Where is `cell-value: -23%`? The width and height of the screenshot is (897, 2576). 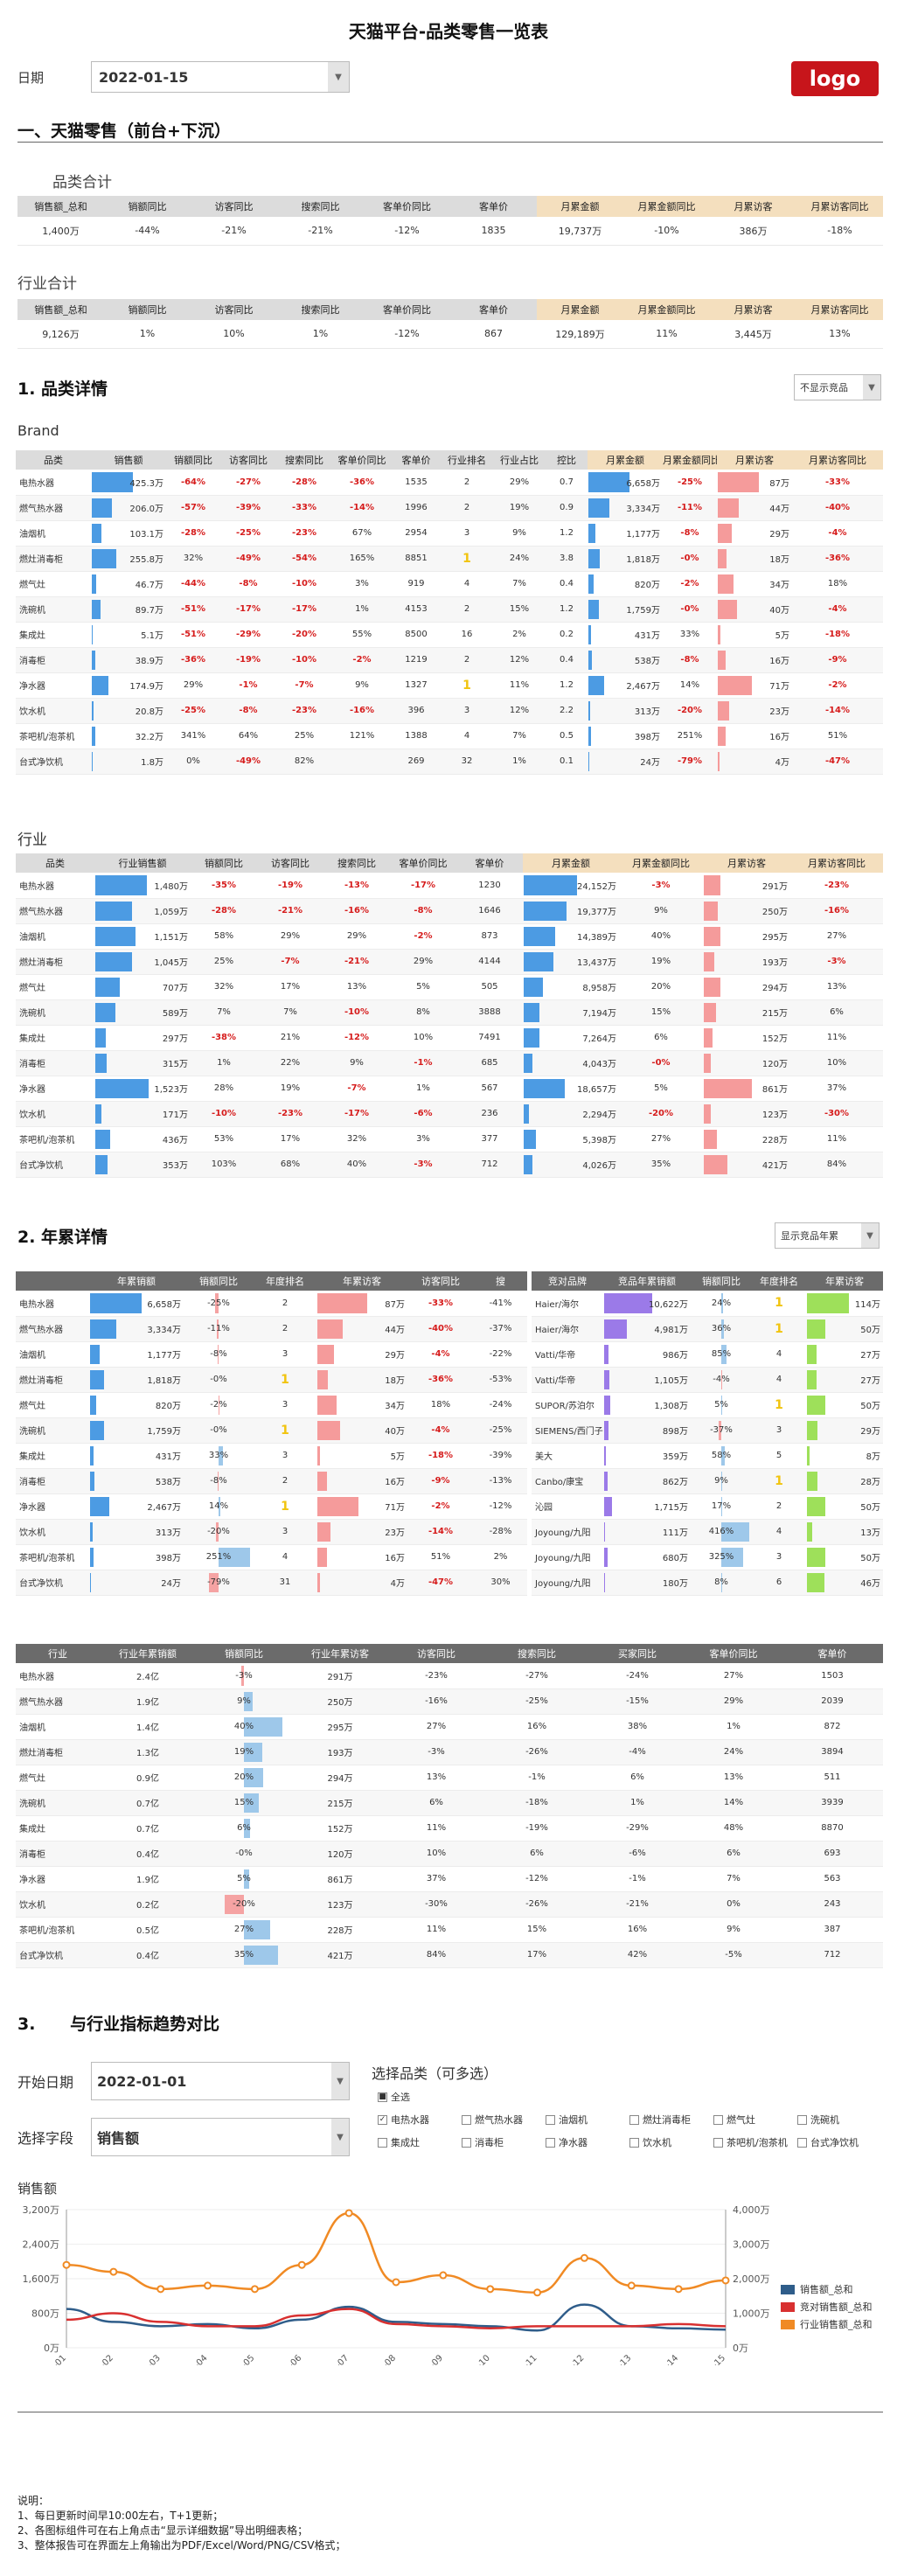 cell-value: -23% is located at coordinates (837, 885).